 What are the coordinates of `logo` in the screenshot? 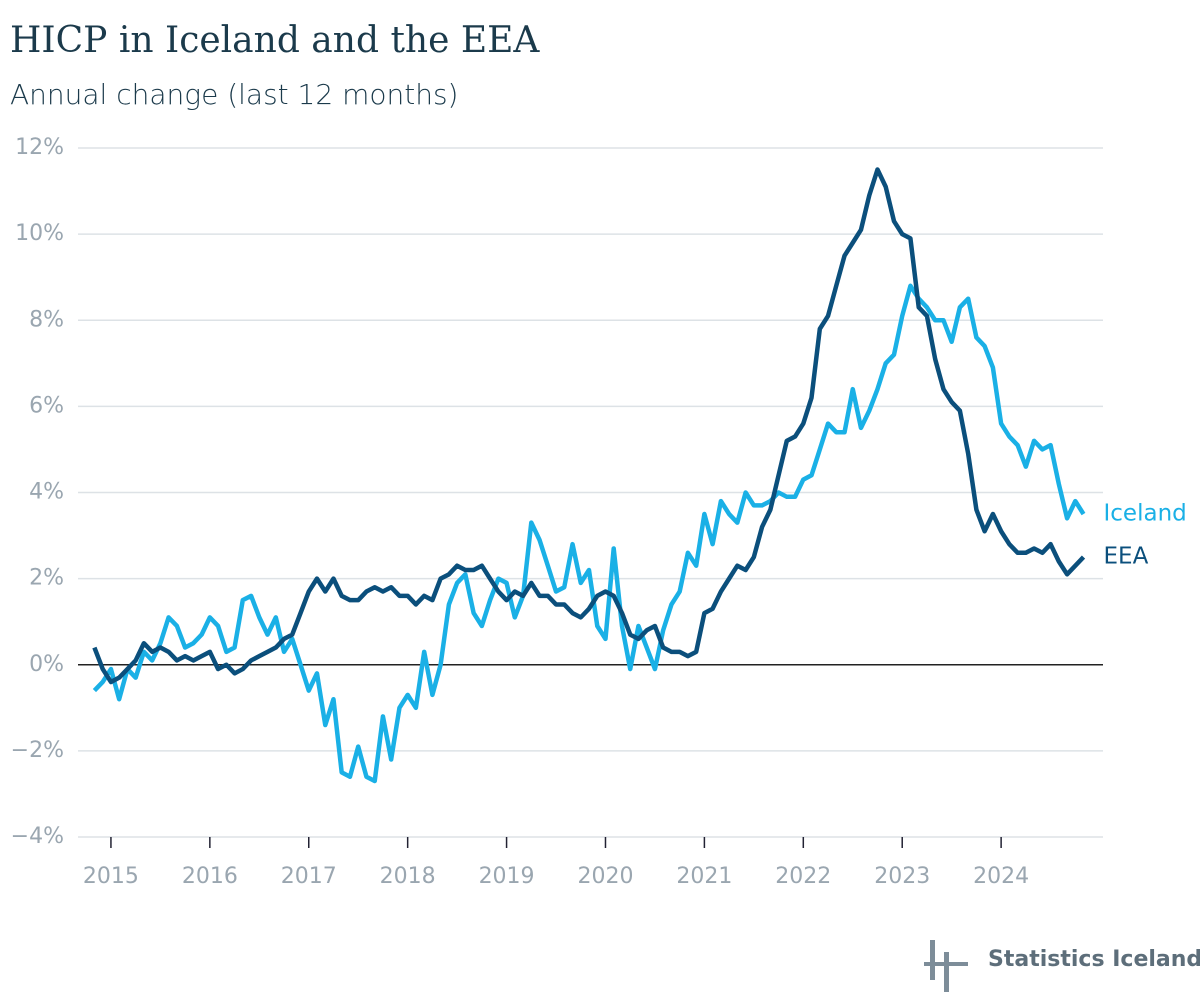 It's located at (946, 966).